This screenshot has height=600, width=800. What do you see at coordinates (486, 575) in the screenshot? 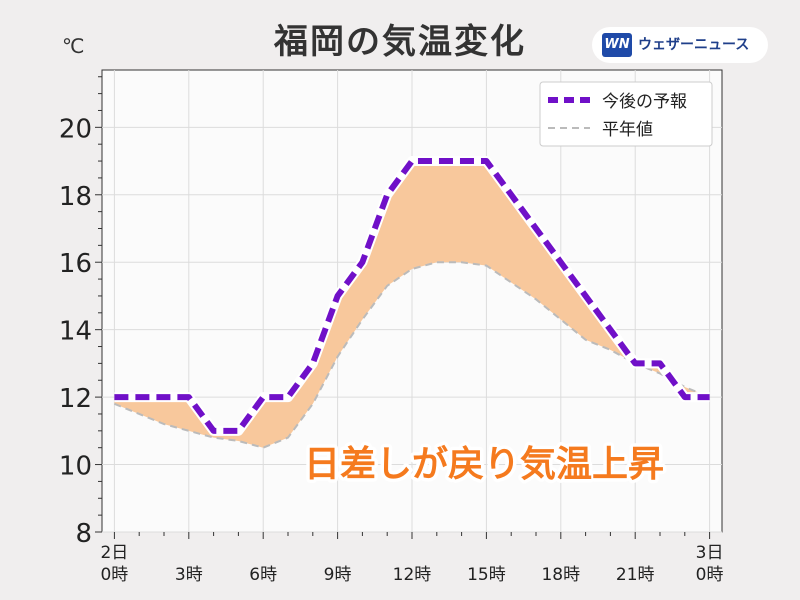
I see `x-tick-label: 15時` at bounding box center [486, 575].